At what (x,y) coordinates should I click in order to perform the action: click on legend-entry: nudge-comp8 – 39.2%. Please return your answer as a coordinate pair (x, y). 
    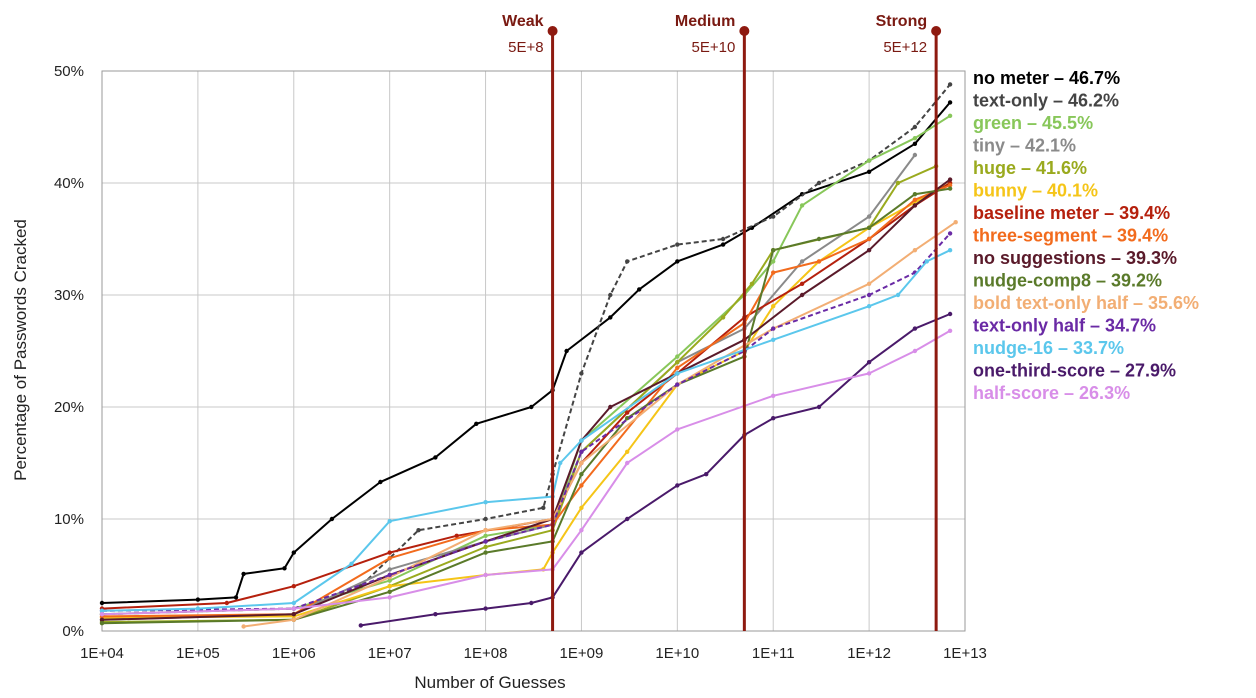
    Looking at the image, I should click on (1067, 281).